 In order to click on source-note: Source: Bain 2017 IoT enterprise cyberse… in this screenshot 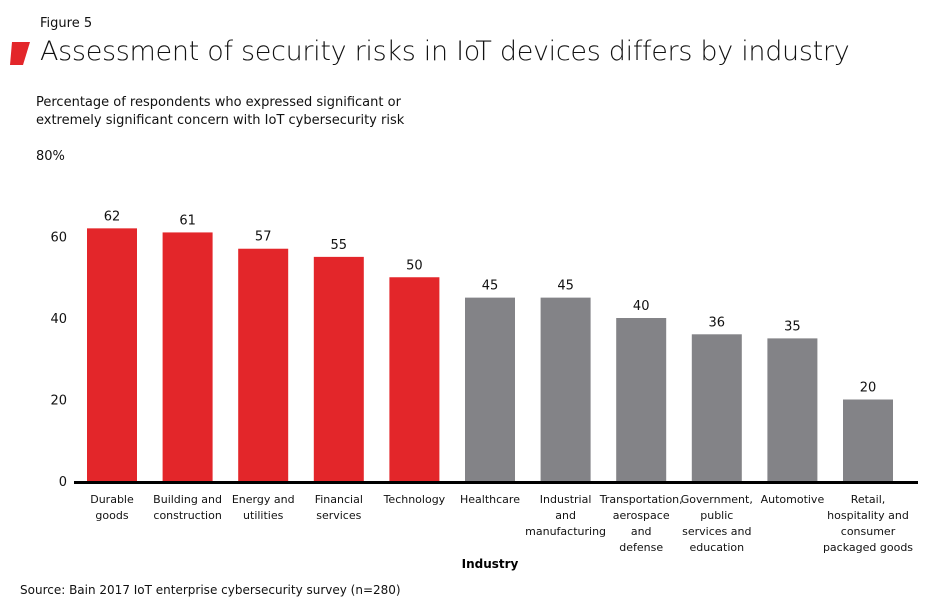, I will do `click(210, 590)`.